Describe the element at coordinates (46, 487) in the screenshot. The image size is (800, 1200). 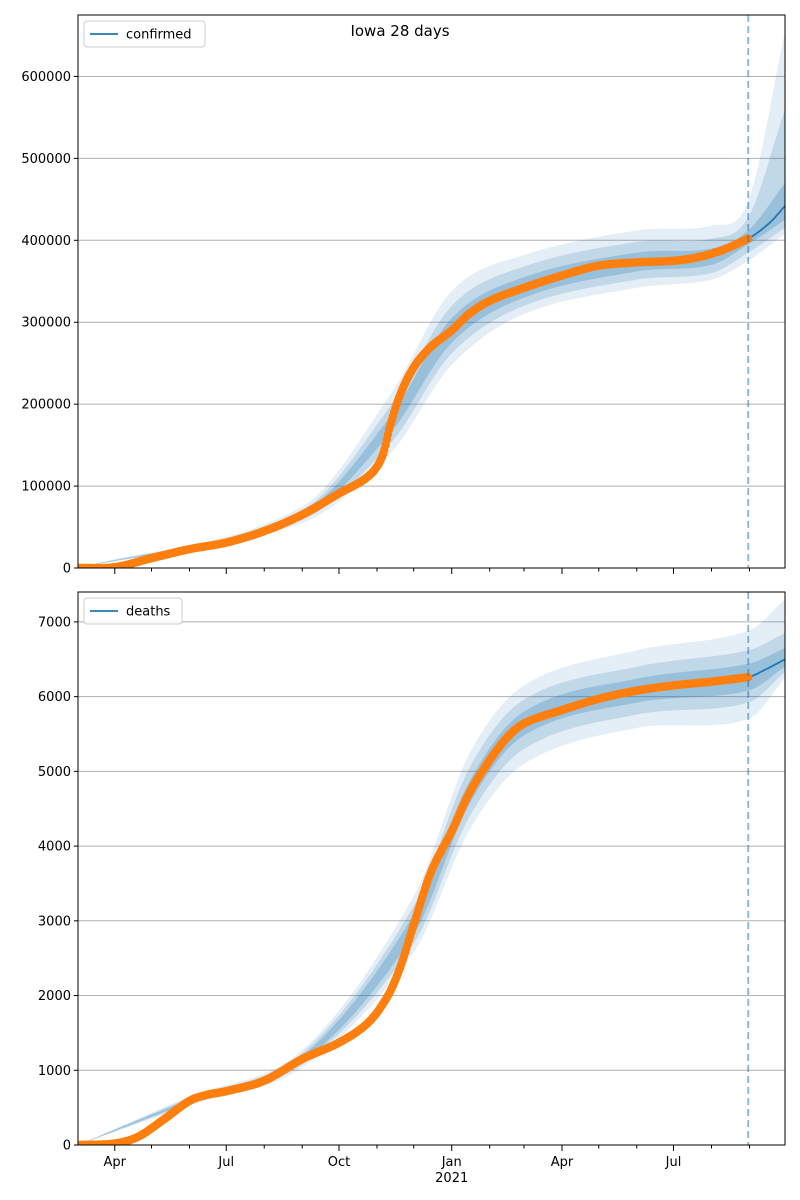
I see `y-tick-label: 100000` at that location.